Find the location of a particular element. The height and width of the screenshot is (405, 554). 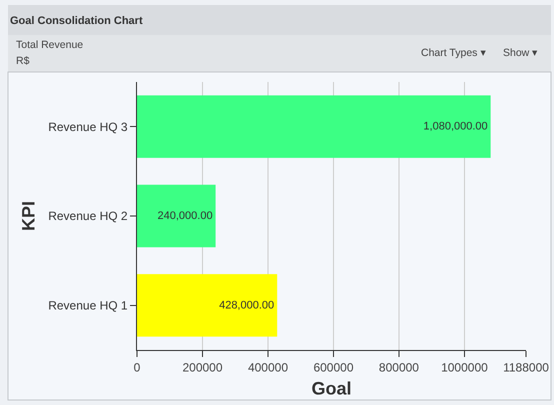

data-label: 428,000.00 is located at coordinates (246, 305).